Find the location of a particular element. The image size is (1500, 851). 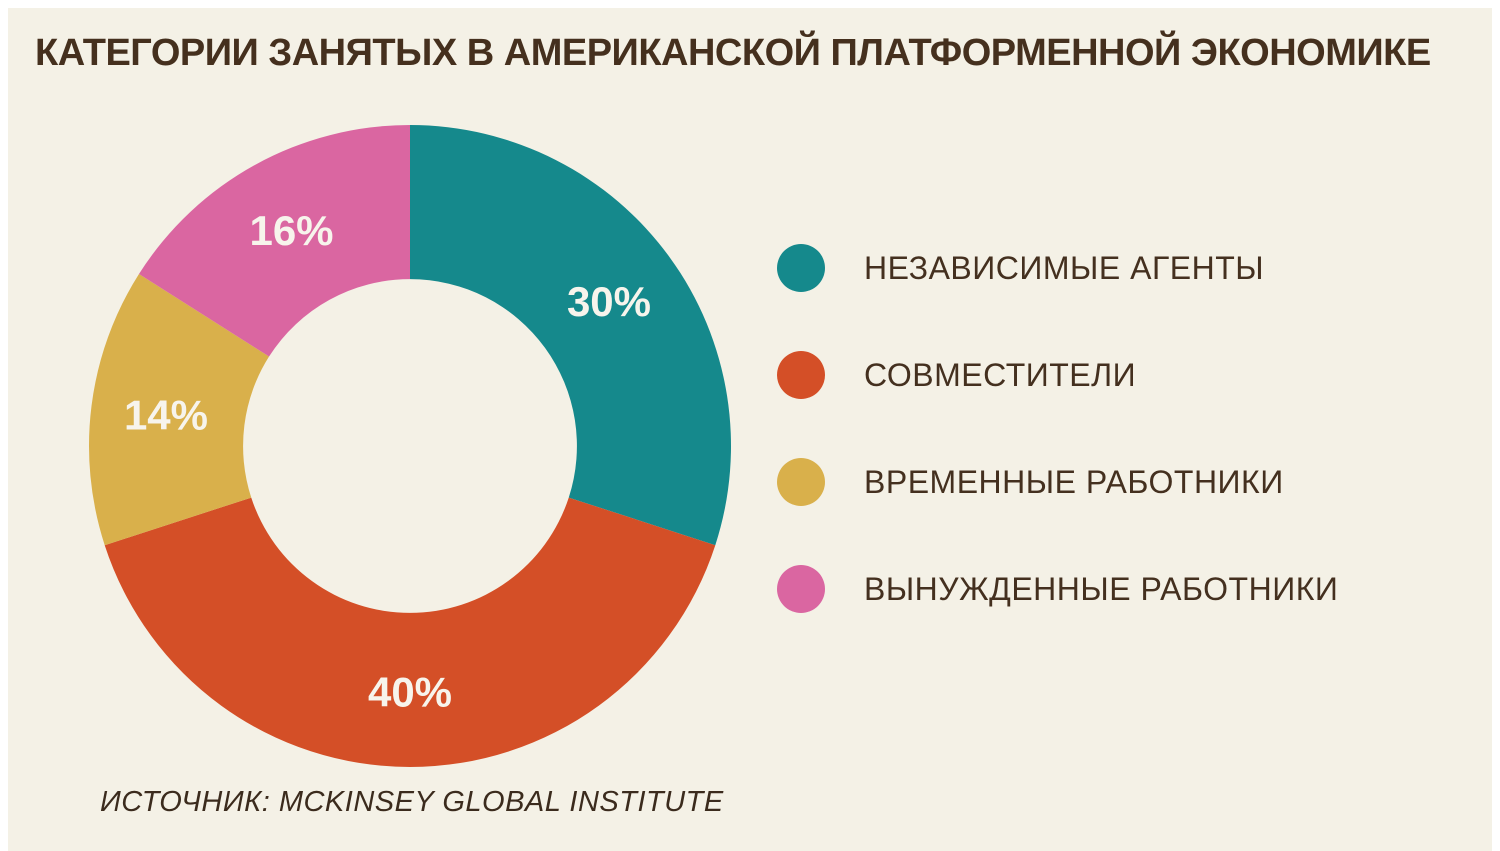

legend-item-label: НЕЗАВИСИМЫЕ АГЕНТЫ is located at coordinates (1064, 267).